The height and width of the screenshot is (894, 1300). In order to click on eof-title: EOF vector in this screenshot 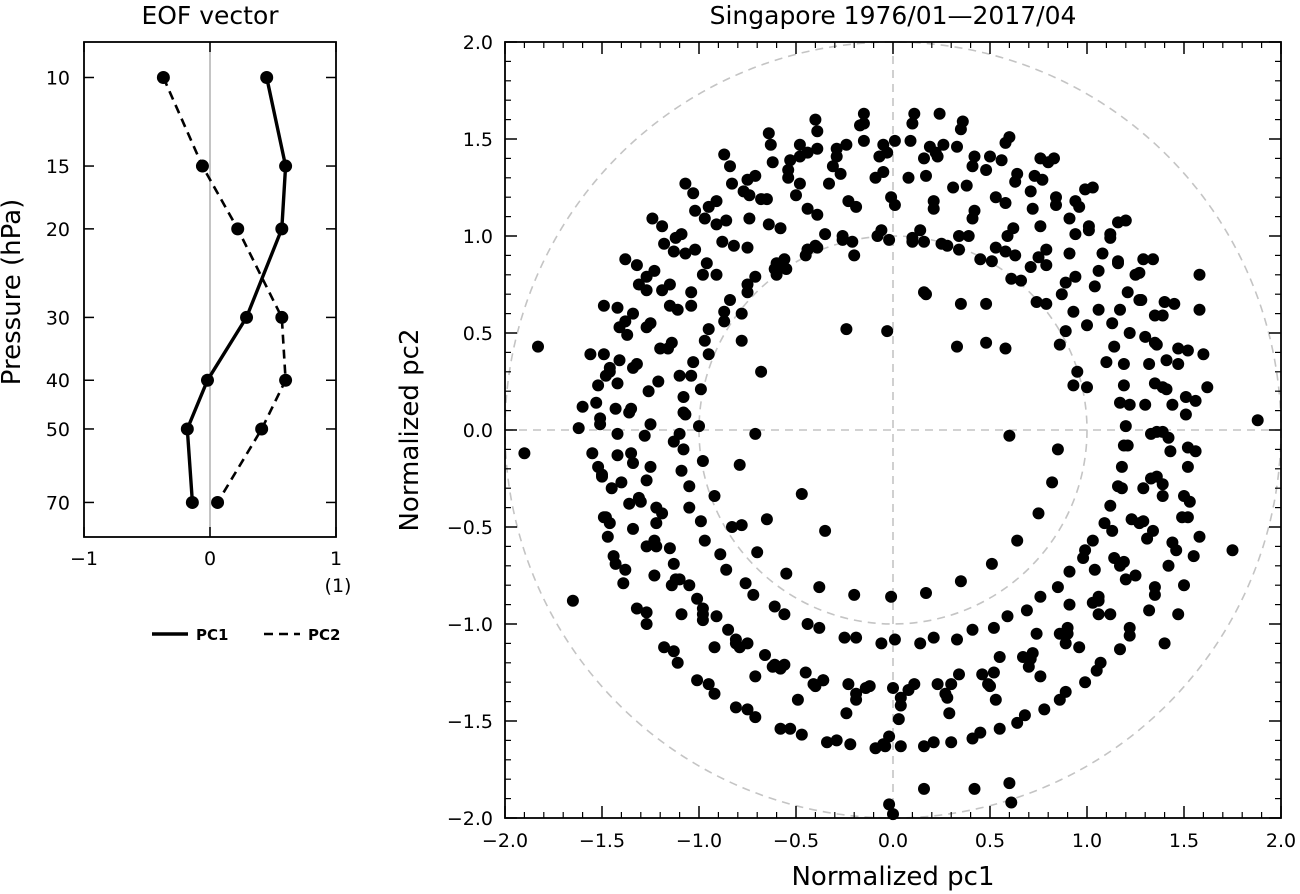, I will do `click(210, 15)`.